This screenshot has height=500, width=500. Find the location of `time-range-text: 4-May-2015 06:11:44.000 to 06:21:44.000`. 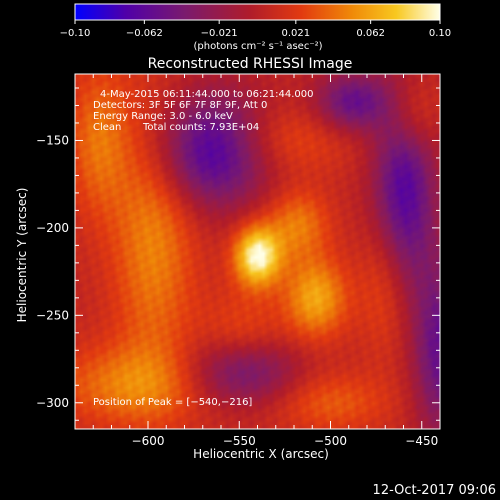

time-range-text: 4-May-2015 06:11:44.000 to 06:21:44.000 is located at coordinates (206, 94).